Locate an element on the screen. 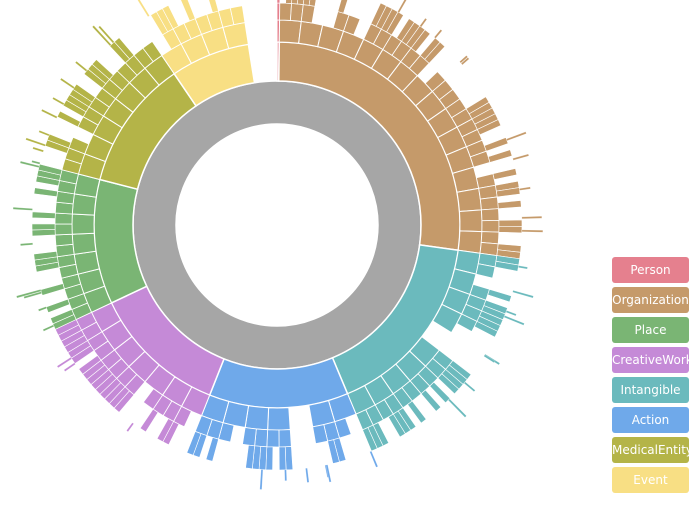  sunburst-arc-event-leaf is located at coordinates (143, 8).